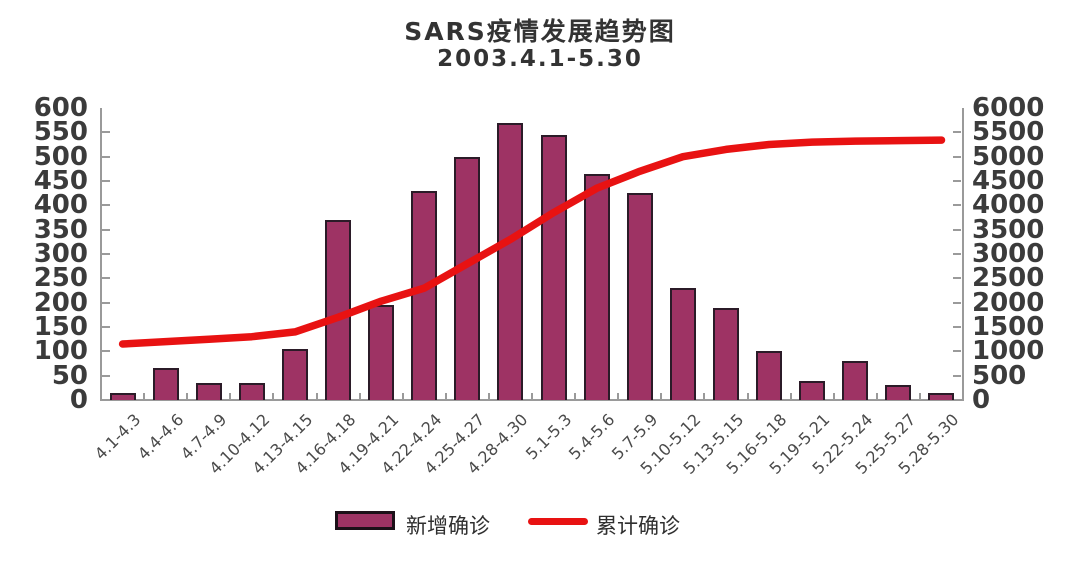 The height and width of the screenshot is (569, 1080). What do you see at coordinates (60, 108) in the screenshot?
I see `left-axis-tick-label: 600` at bounding box center [60, 108].